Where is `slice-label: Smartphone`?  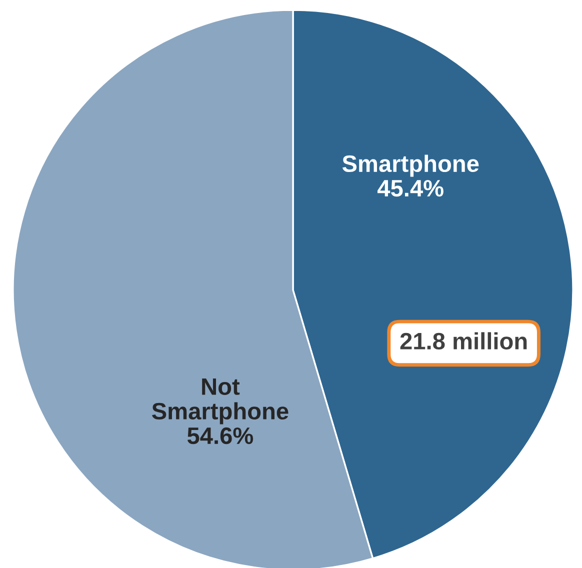 slice-label: Smartphone is located at coordinates (410, 165).